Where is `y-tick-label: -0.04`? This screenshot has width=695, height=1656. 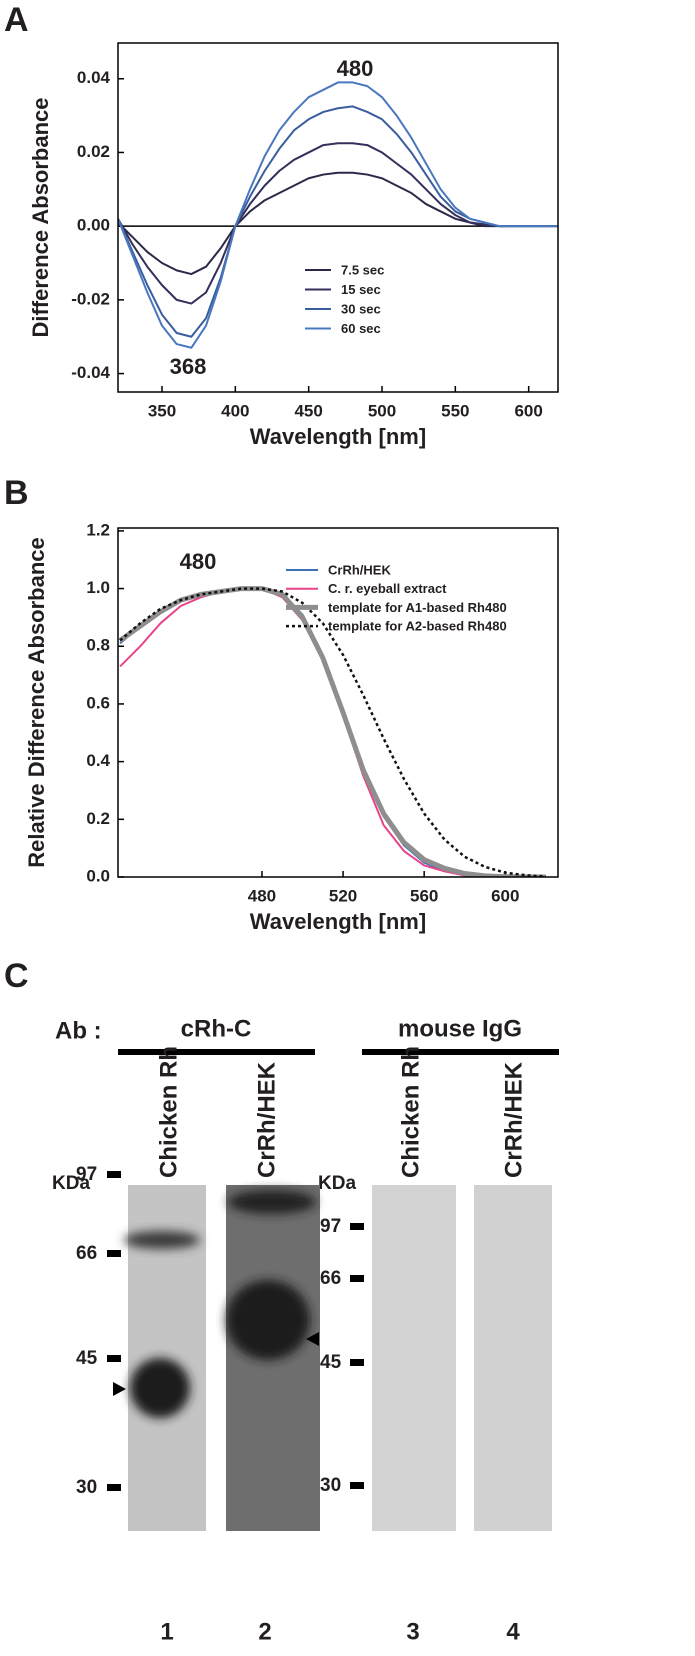
y-tick-label: -0.04 is located at coordinates (90, 372).